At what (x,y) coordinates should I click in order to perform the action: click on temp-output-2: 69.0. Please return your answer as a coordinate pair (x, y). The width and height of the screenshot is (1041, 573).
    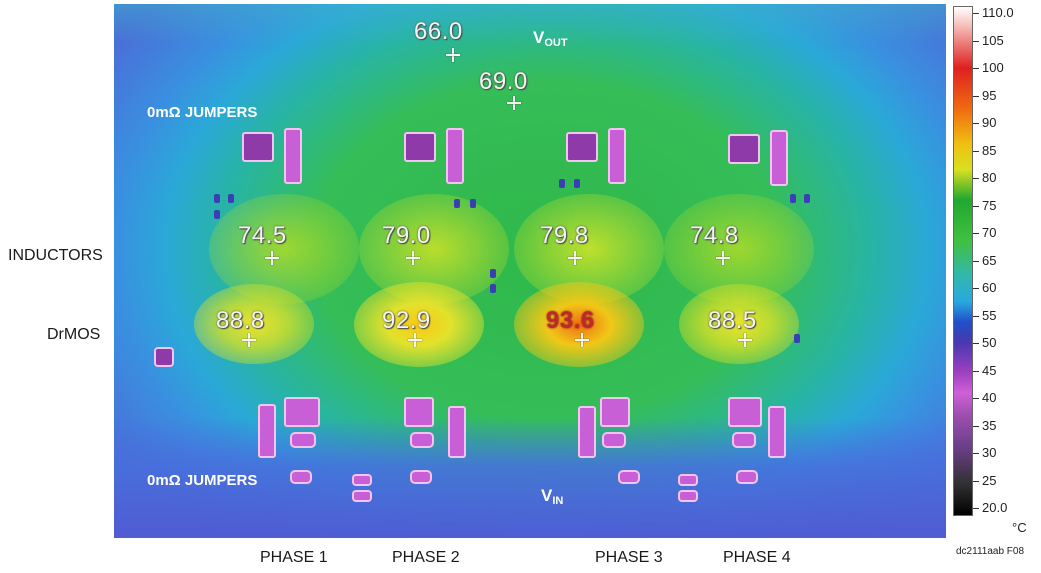
    Looking at the image, I should click on (503, 81).